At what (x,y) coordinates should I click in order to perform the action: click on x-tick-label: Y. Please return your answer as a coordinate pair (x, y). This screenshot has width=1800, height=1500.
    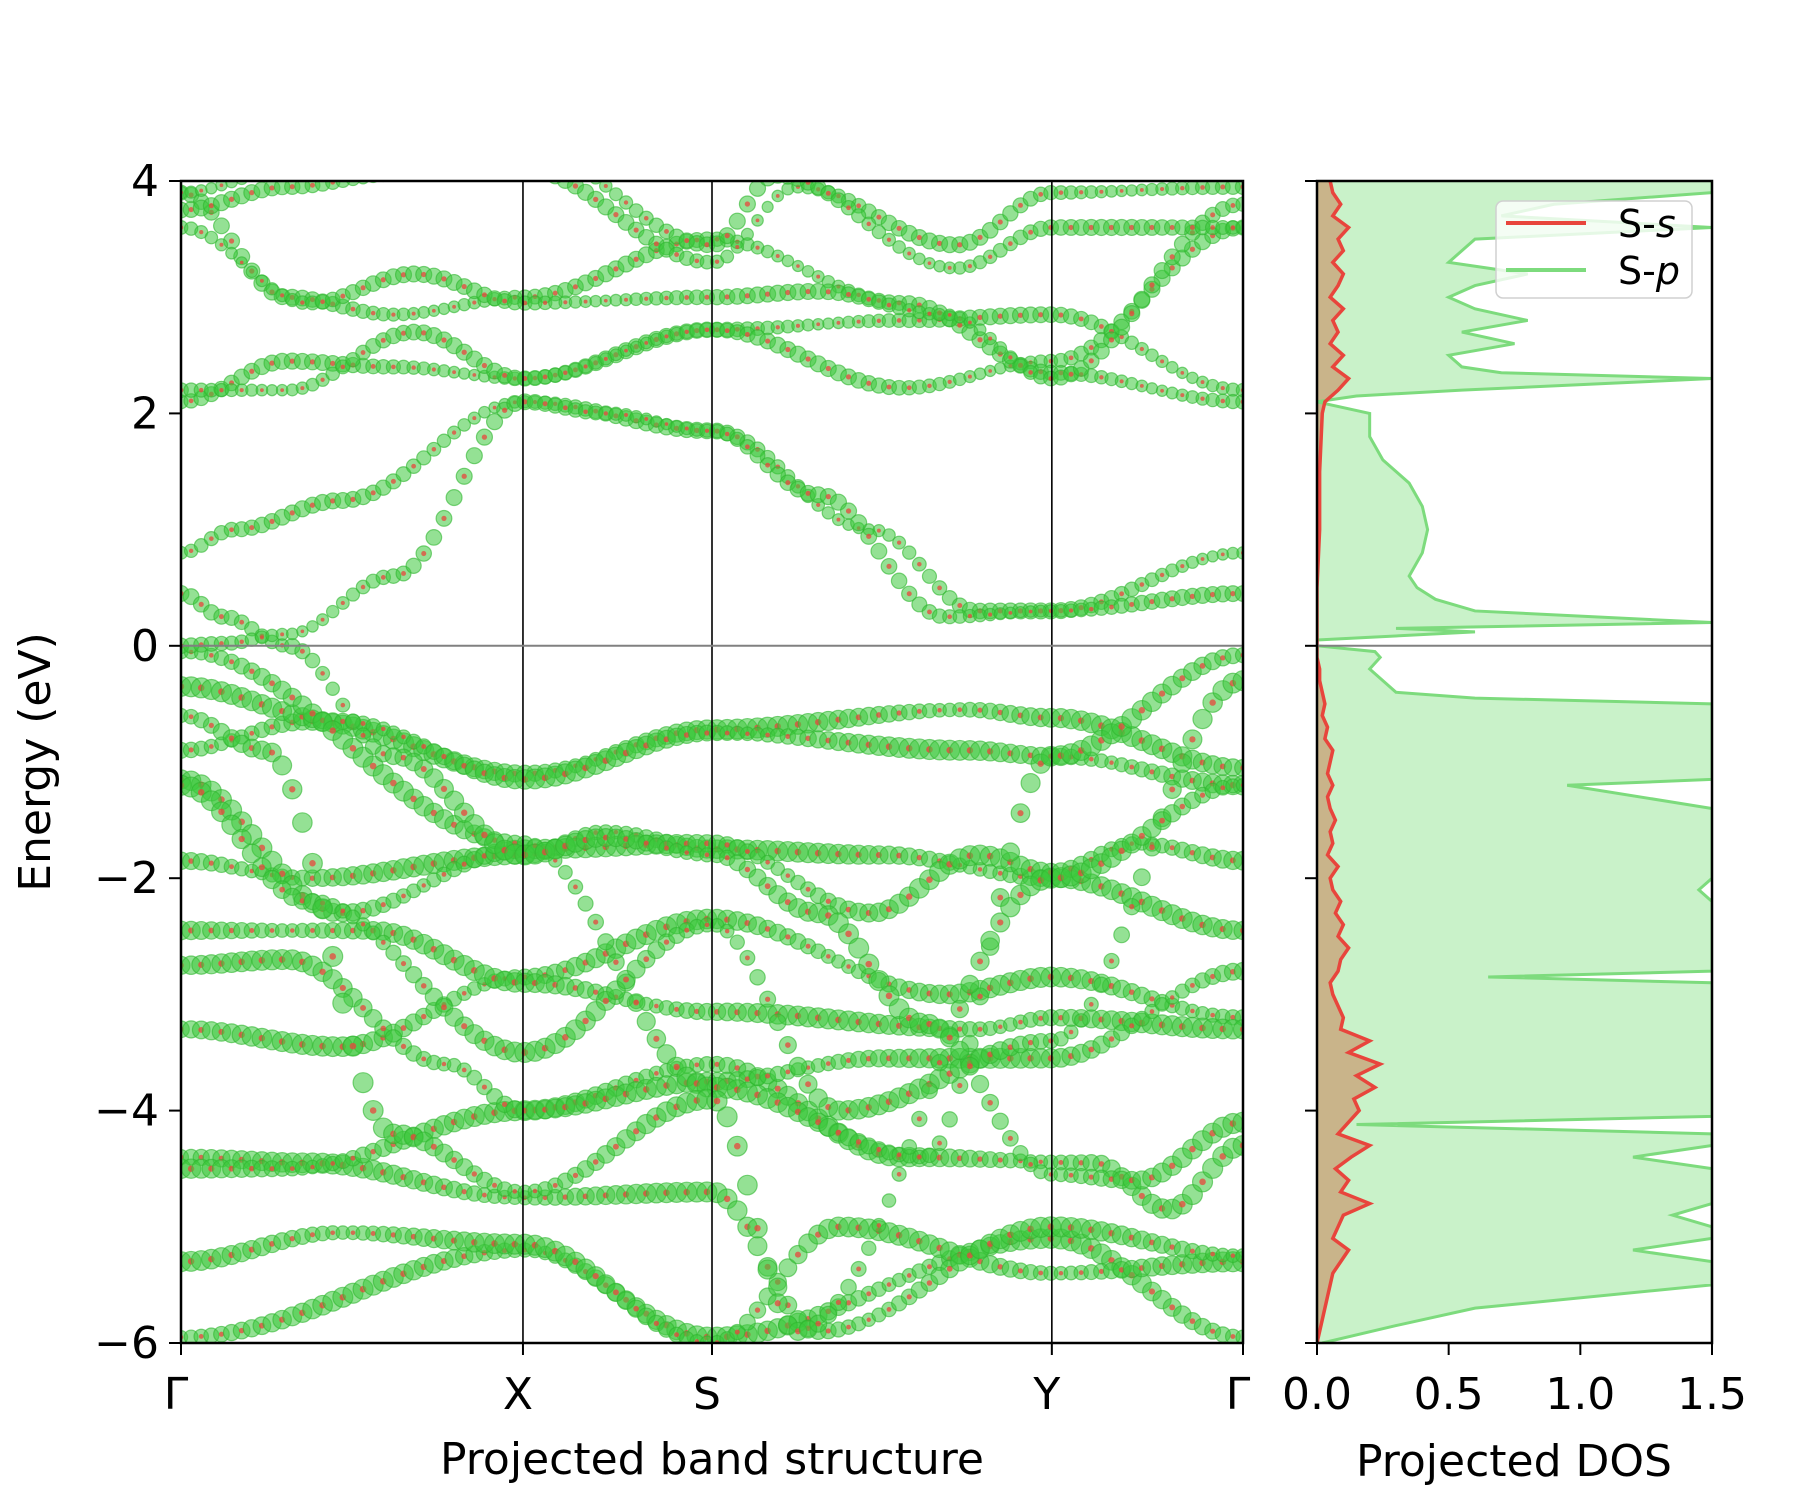
    Looking at the image, I should click on (1046, 1394).